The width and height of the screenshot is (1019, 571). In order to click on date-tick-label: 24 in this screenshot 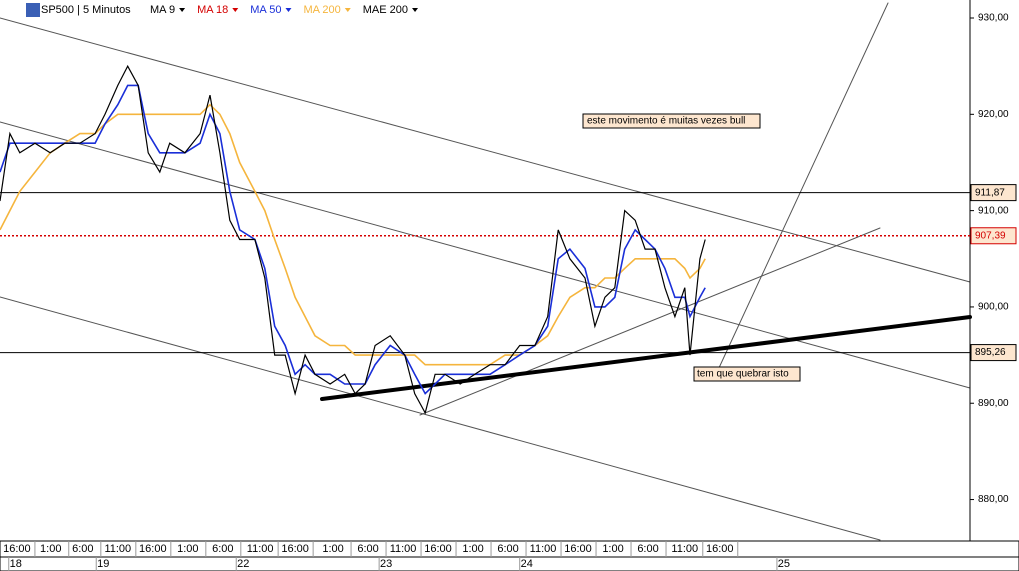, I will do `click(527, 564)`.